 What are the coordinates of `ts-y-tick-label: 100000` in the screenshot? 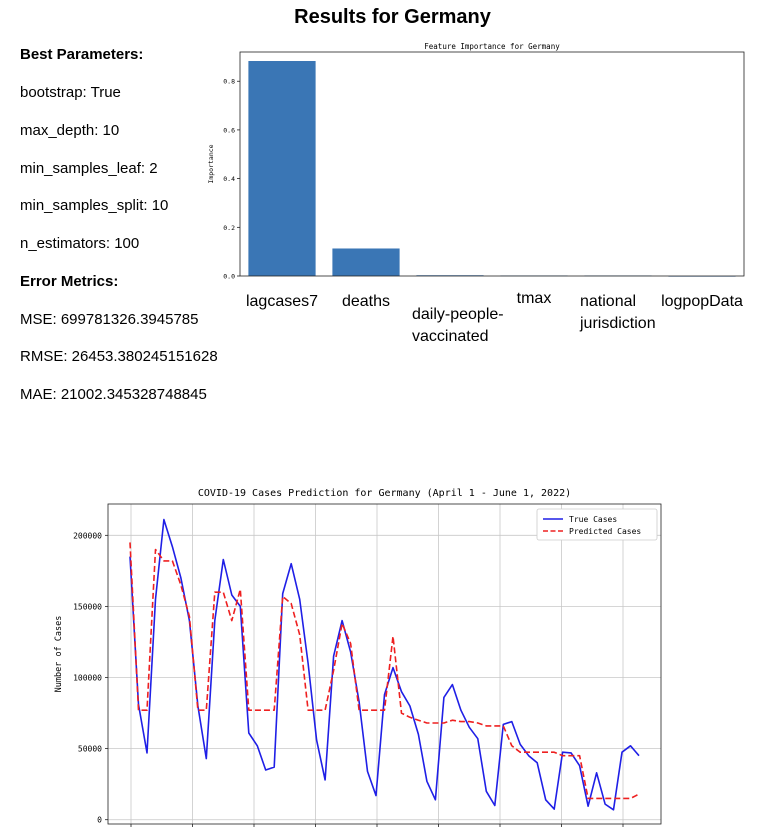 It's located at (87, 678).